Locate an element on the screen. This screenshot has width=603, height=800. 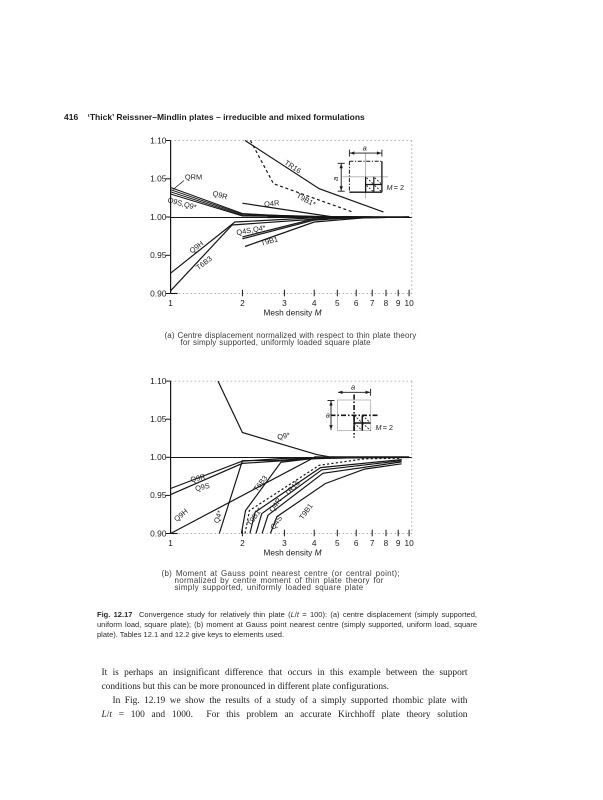
svg-text: Q9* is located at coordinates (284, 435).